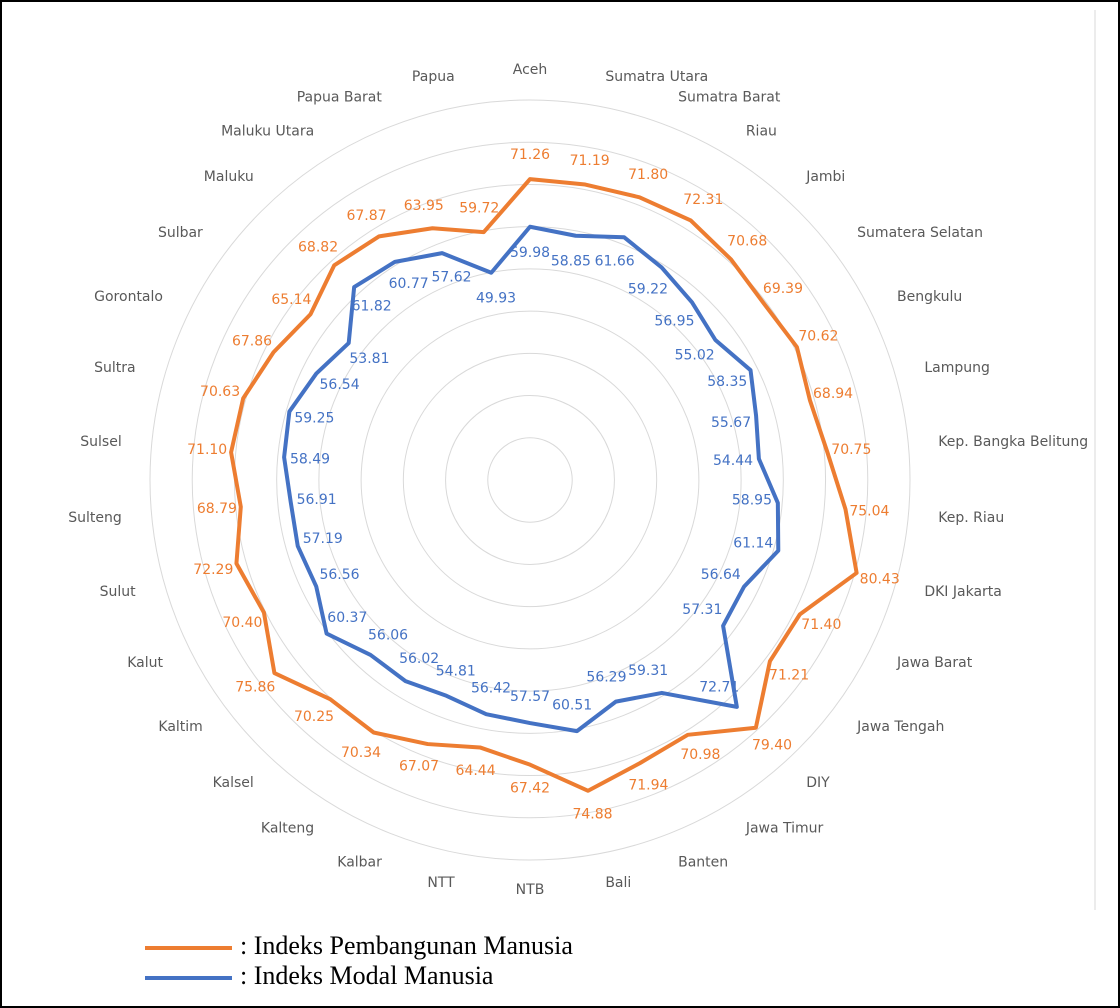  What do you see at coordinates (388, 636) in the screenshot?
I see `value-label: 56.06` at bounding box center [388, 636].